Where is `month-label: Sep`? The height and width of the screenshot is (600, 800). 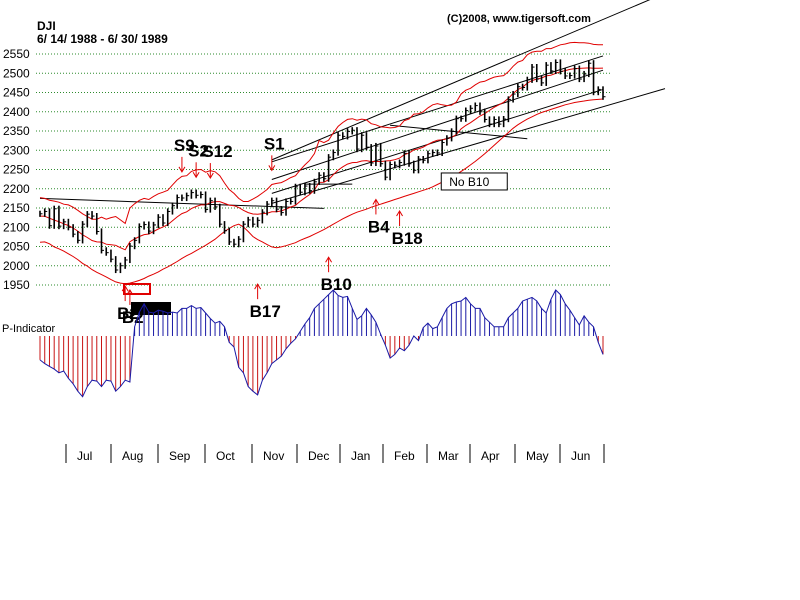 month-label: Sep is located at coordinates (180, 456).